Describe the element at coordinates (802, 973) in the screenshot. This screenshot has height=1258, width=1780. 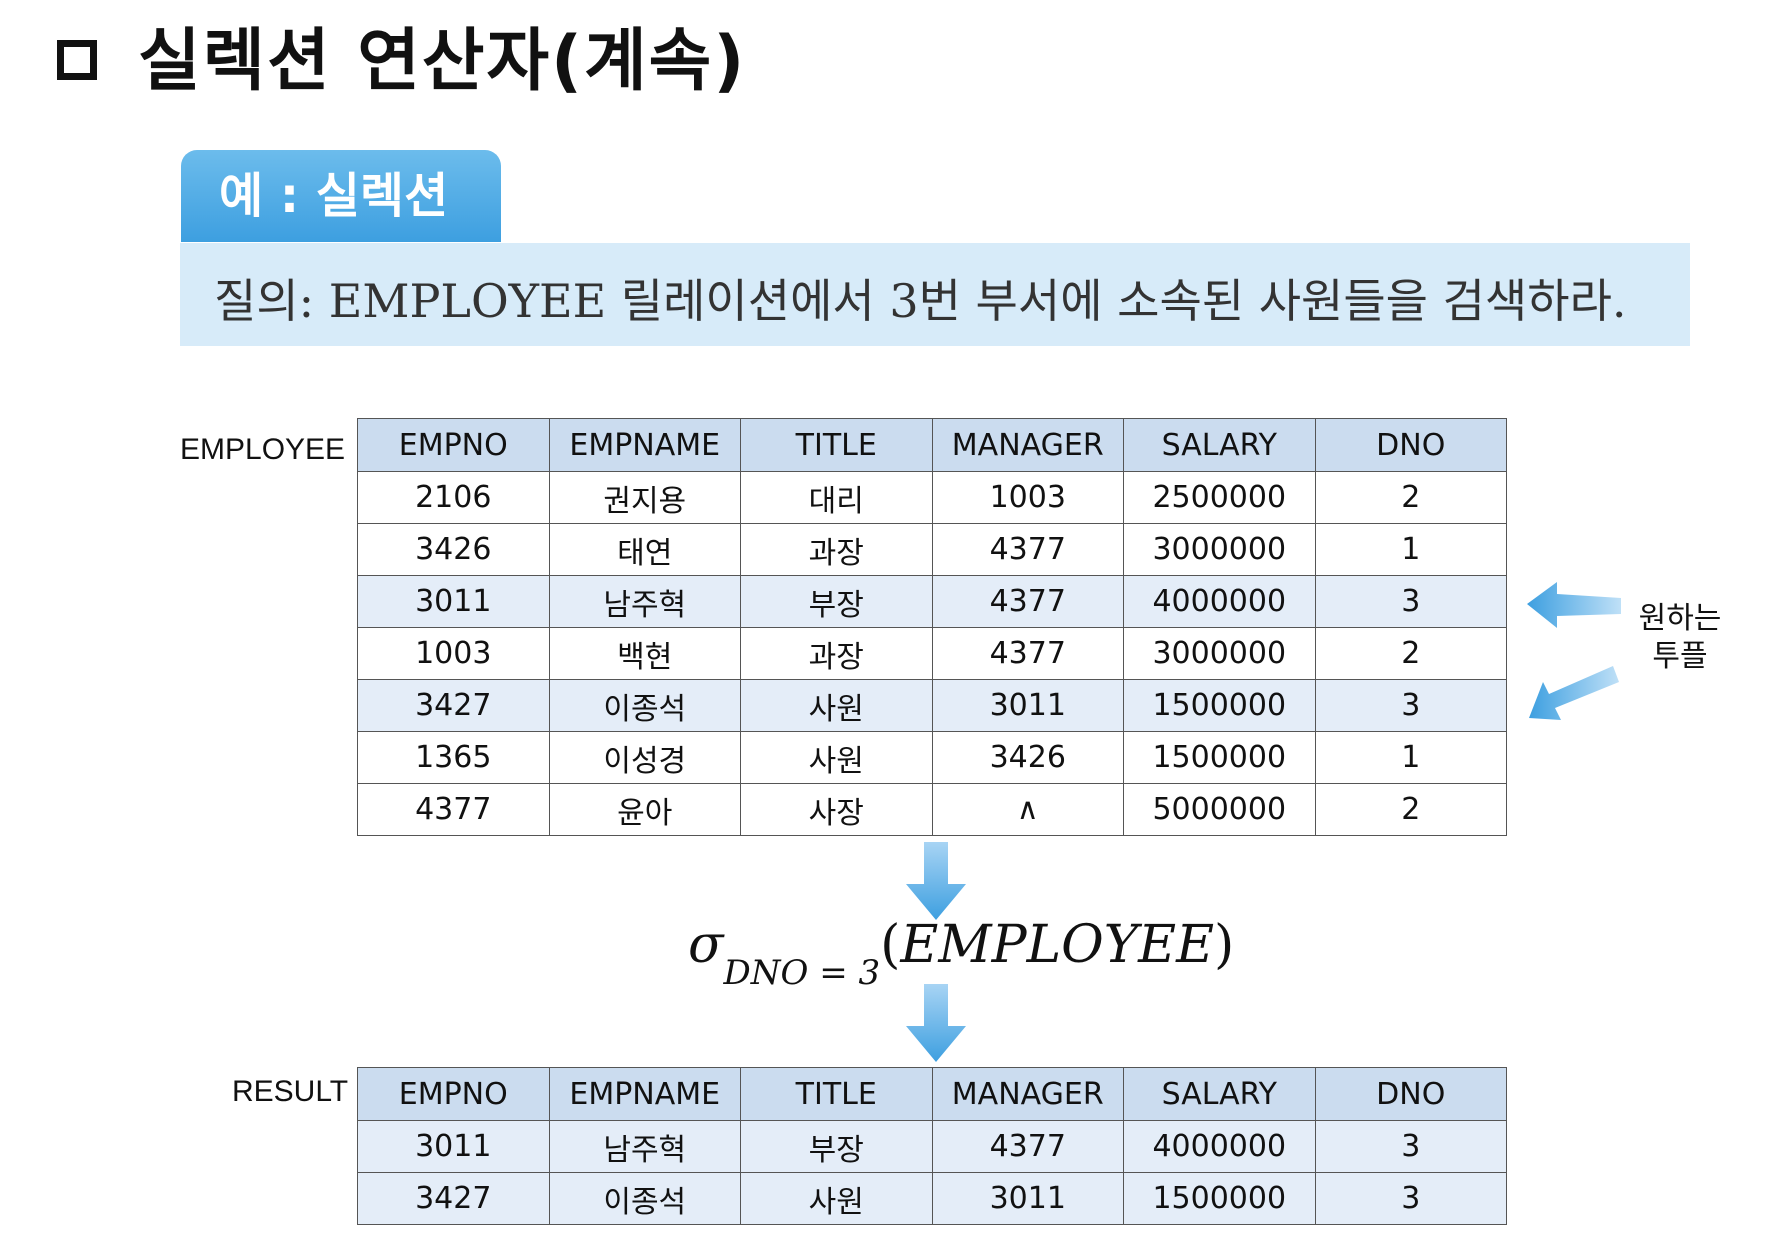
I see `selection-condition: DNO = 3` at that location.